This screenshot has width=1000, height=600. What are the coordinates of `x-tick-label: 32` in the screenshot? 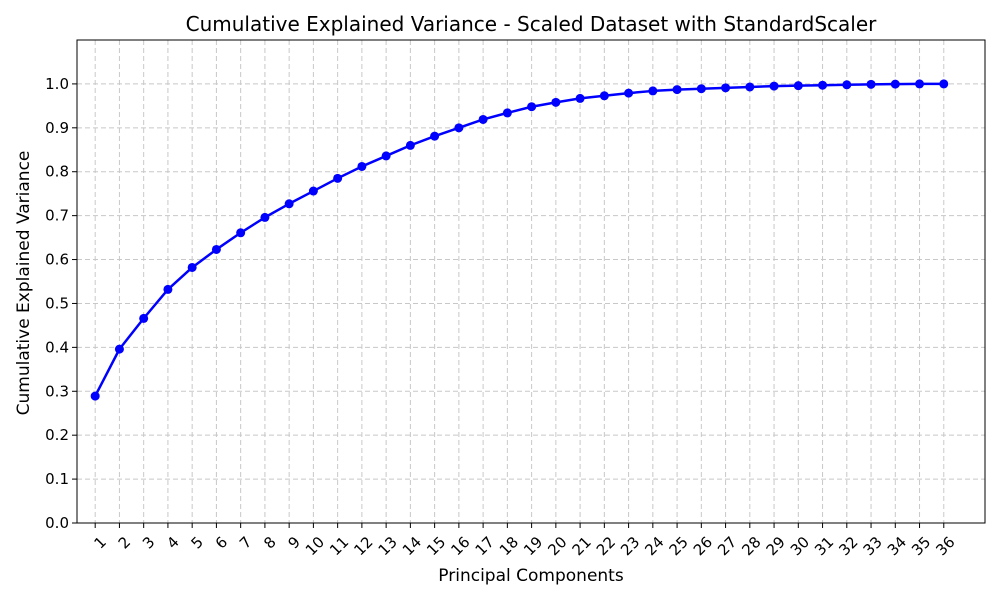 It's located at (848, 546).